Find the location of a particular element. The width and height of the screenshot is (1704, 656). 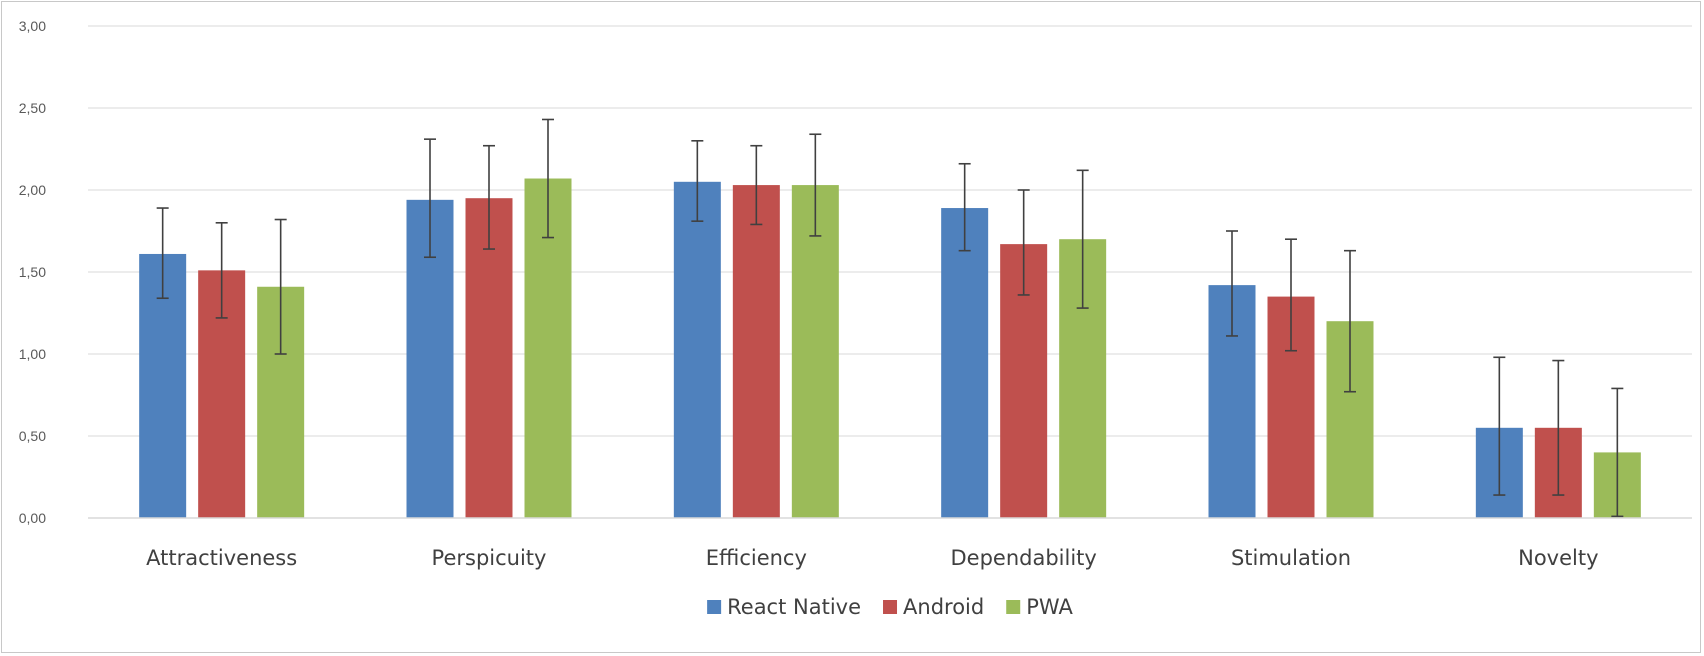

category-label-attractiveness: Attractiveness is located at coordinates (221, 558).